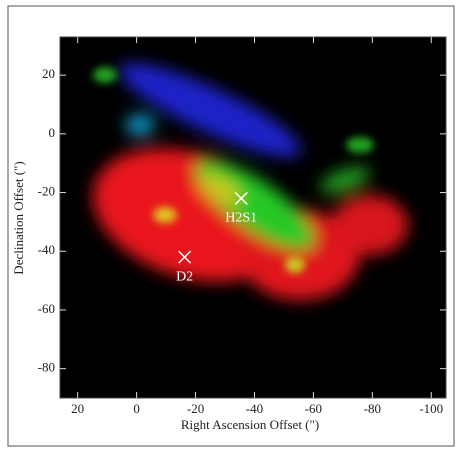 The width and height of the screenshot is (458, 452). Describe the element at coordinates (46, 308) in the screenshot. I see `y-tick-label: -60` at that location.